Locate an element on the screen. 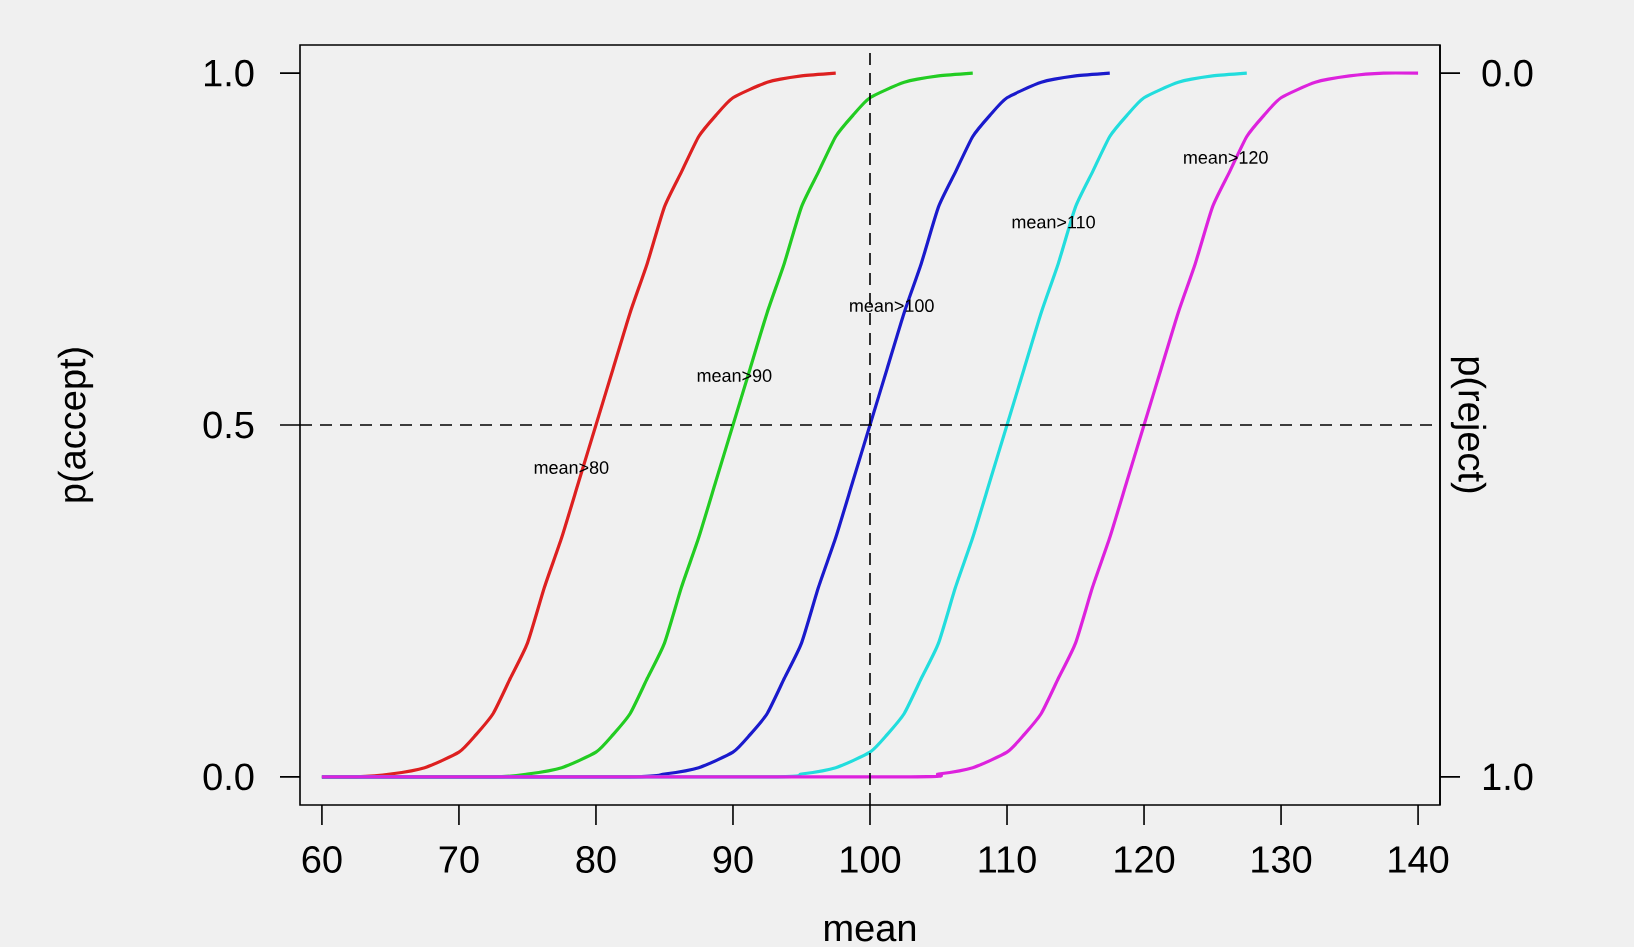  x-tick-label: 70 is located at coordinates (459, 859).